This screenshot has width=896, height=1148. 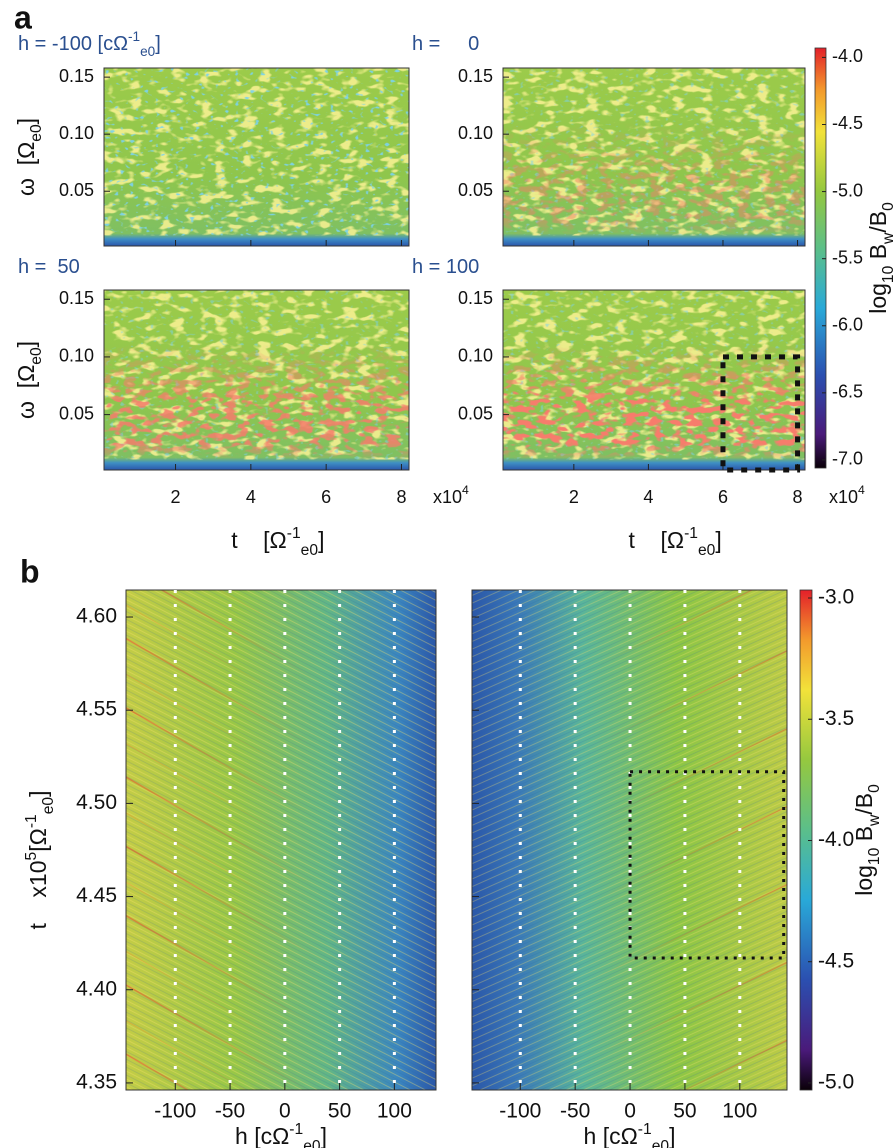 I want to click on x-tick-label: 8, so click(x=401, y=497).